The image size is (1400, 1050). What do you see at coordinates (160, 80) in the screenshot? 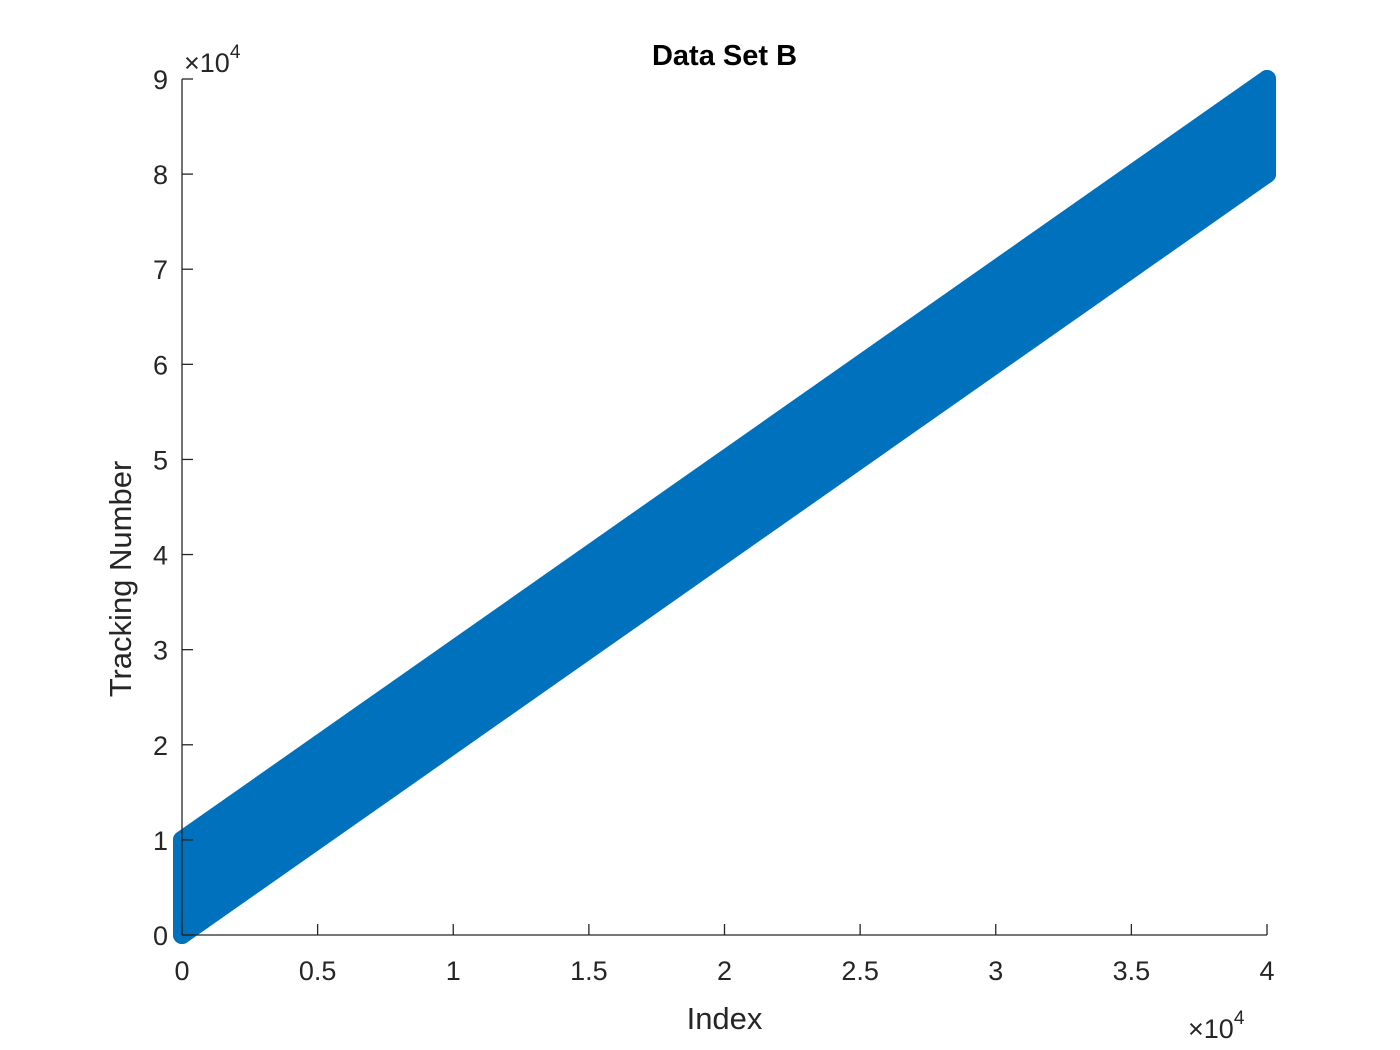
I see `y-tick-label: 9` at bounding box center [160, 80].